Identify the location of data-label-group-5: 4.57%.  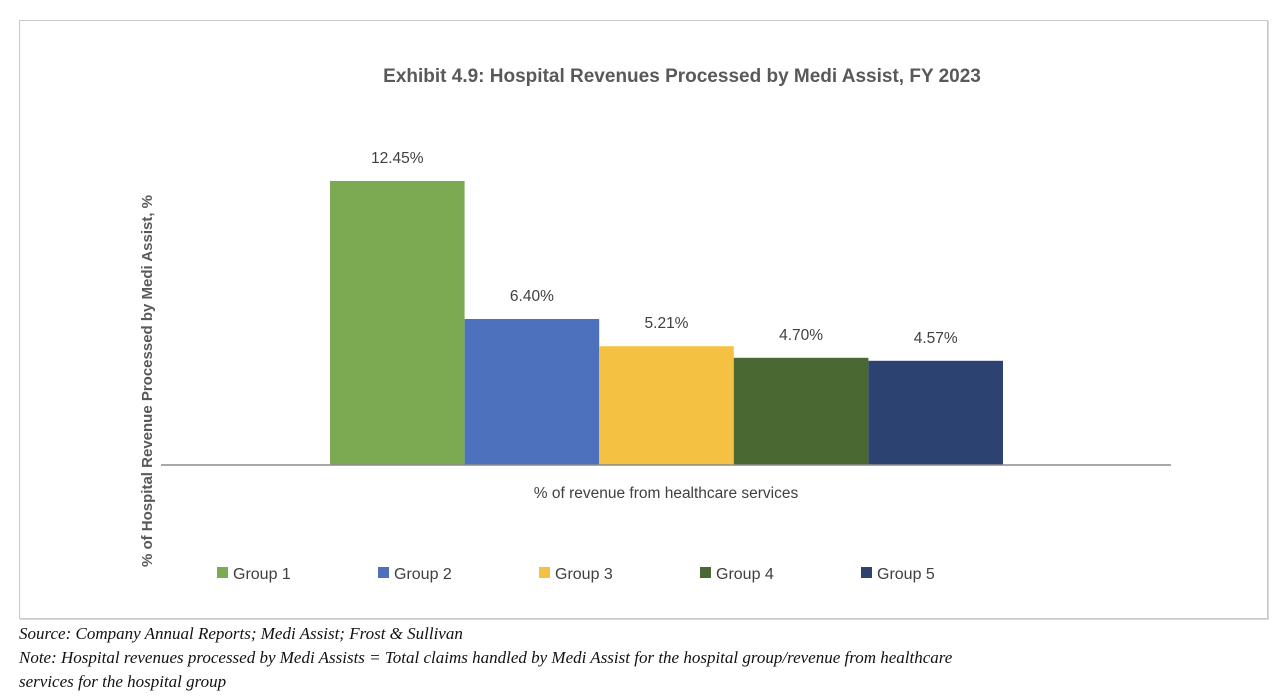
(936, 338).